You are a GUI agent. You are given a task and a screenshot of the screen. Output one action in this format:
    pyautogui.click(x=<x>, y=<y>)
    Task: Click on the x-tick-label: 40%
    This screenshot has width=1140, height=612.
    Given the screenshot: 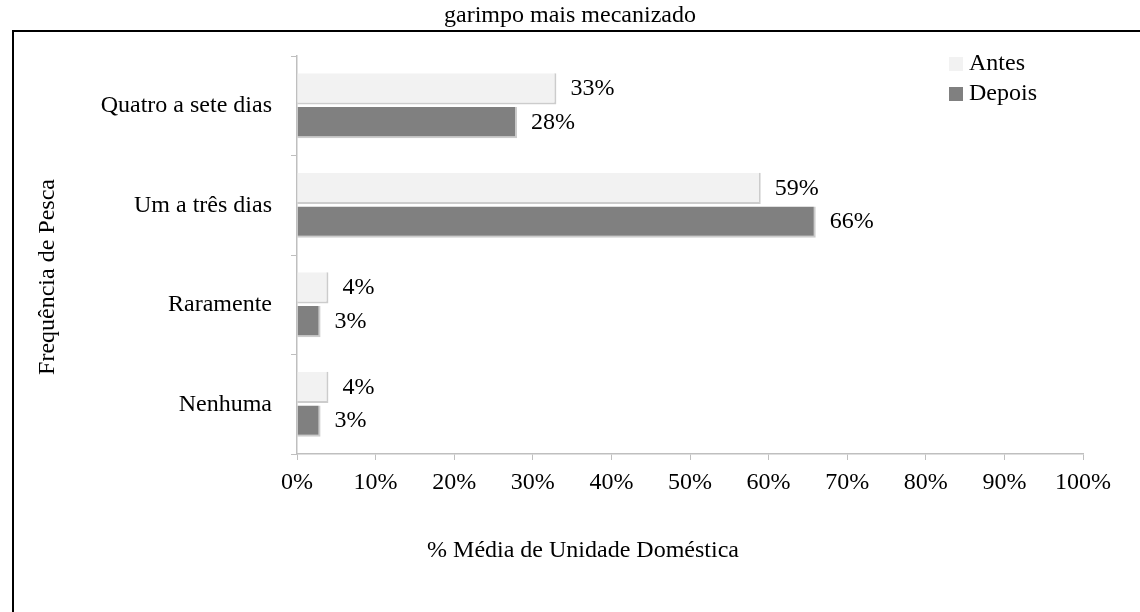 What is the action you would take?
    pyautogui.click(x=611, y=480)
    